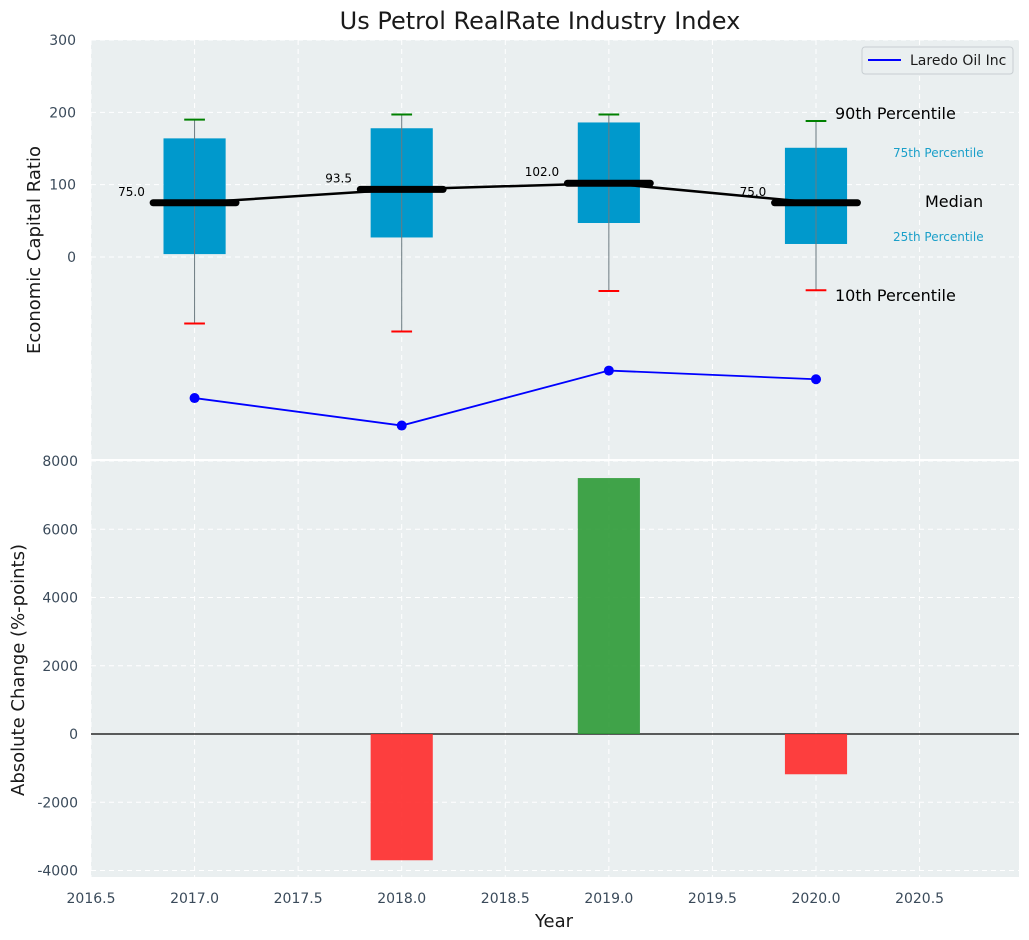 The height and width of the screenshot is (940, 1029). Describe the element at coordinates (540, 21) in the screenshot. I see `chart-title: Us Petrol RealRate Industry Index` at that location.